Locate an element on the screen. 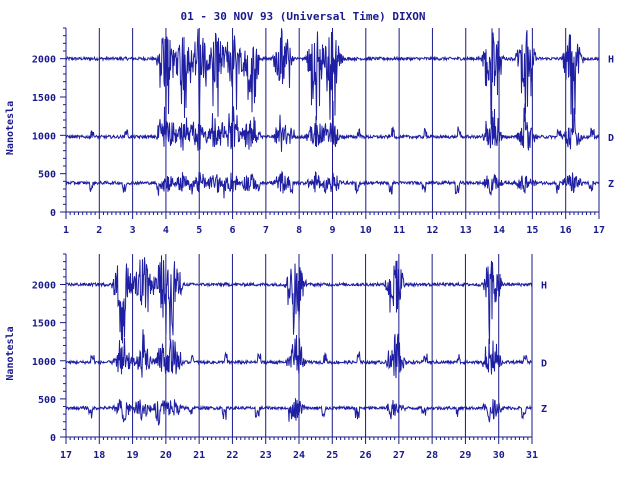  x-tick-label: 30 is located at coordinates (499, 455).